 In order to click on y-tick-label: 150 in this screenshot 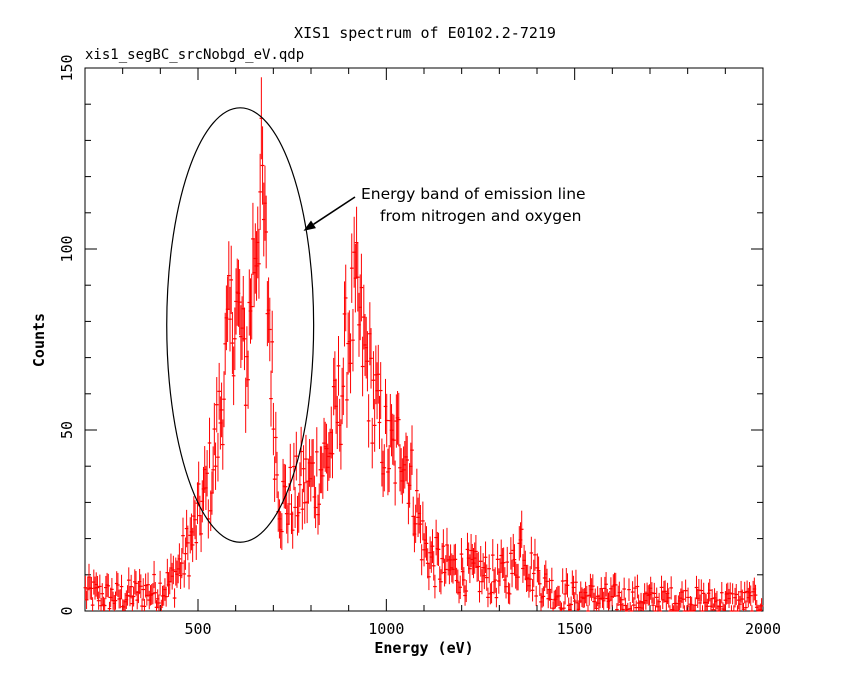, I will do `click(67, 67)`.